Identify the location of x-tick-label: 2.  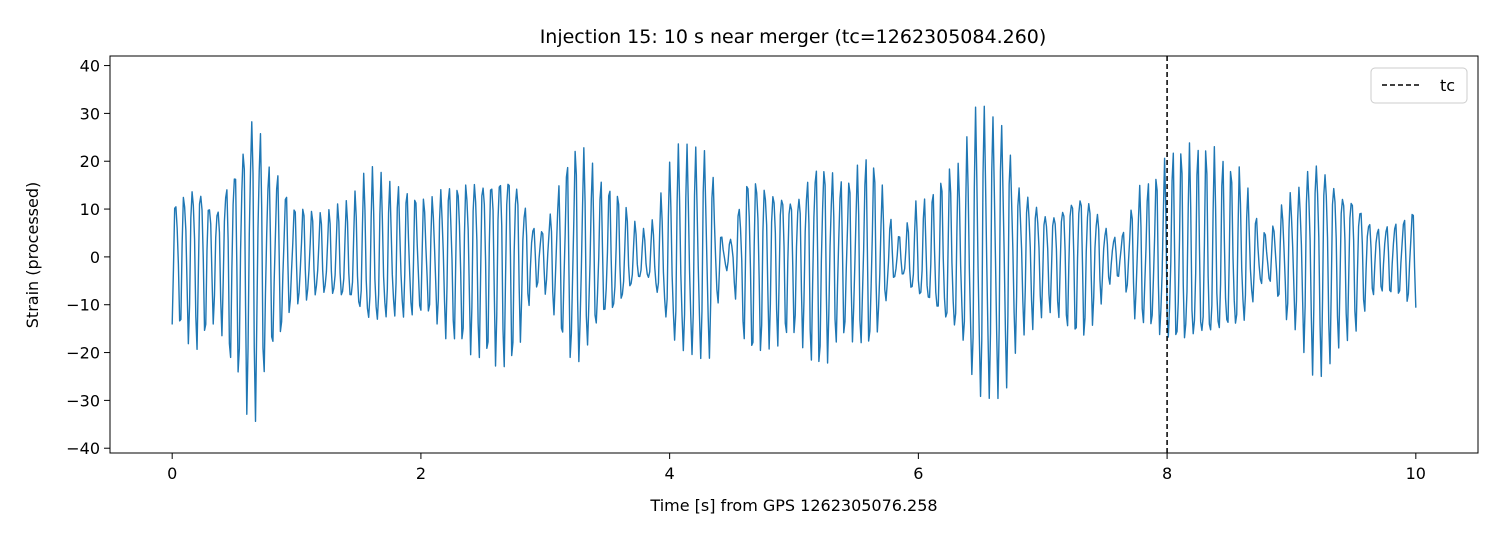
(421, 473).